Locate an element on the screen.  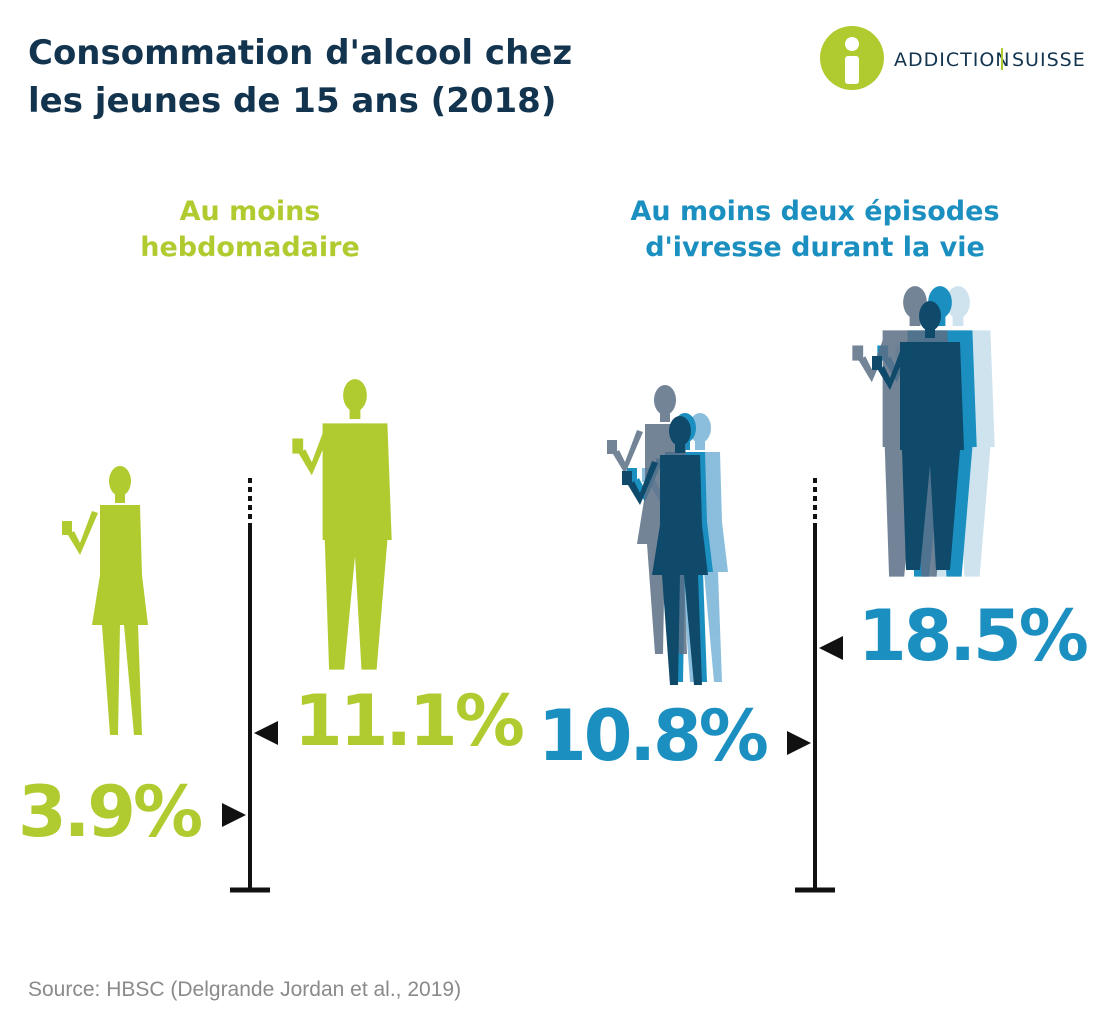
logo-text: ADDICTION is located at coordinates (952, 60).